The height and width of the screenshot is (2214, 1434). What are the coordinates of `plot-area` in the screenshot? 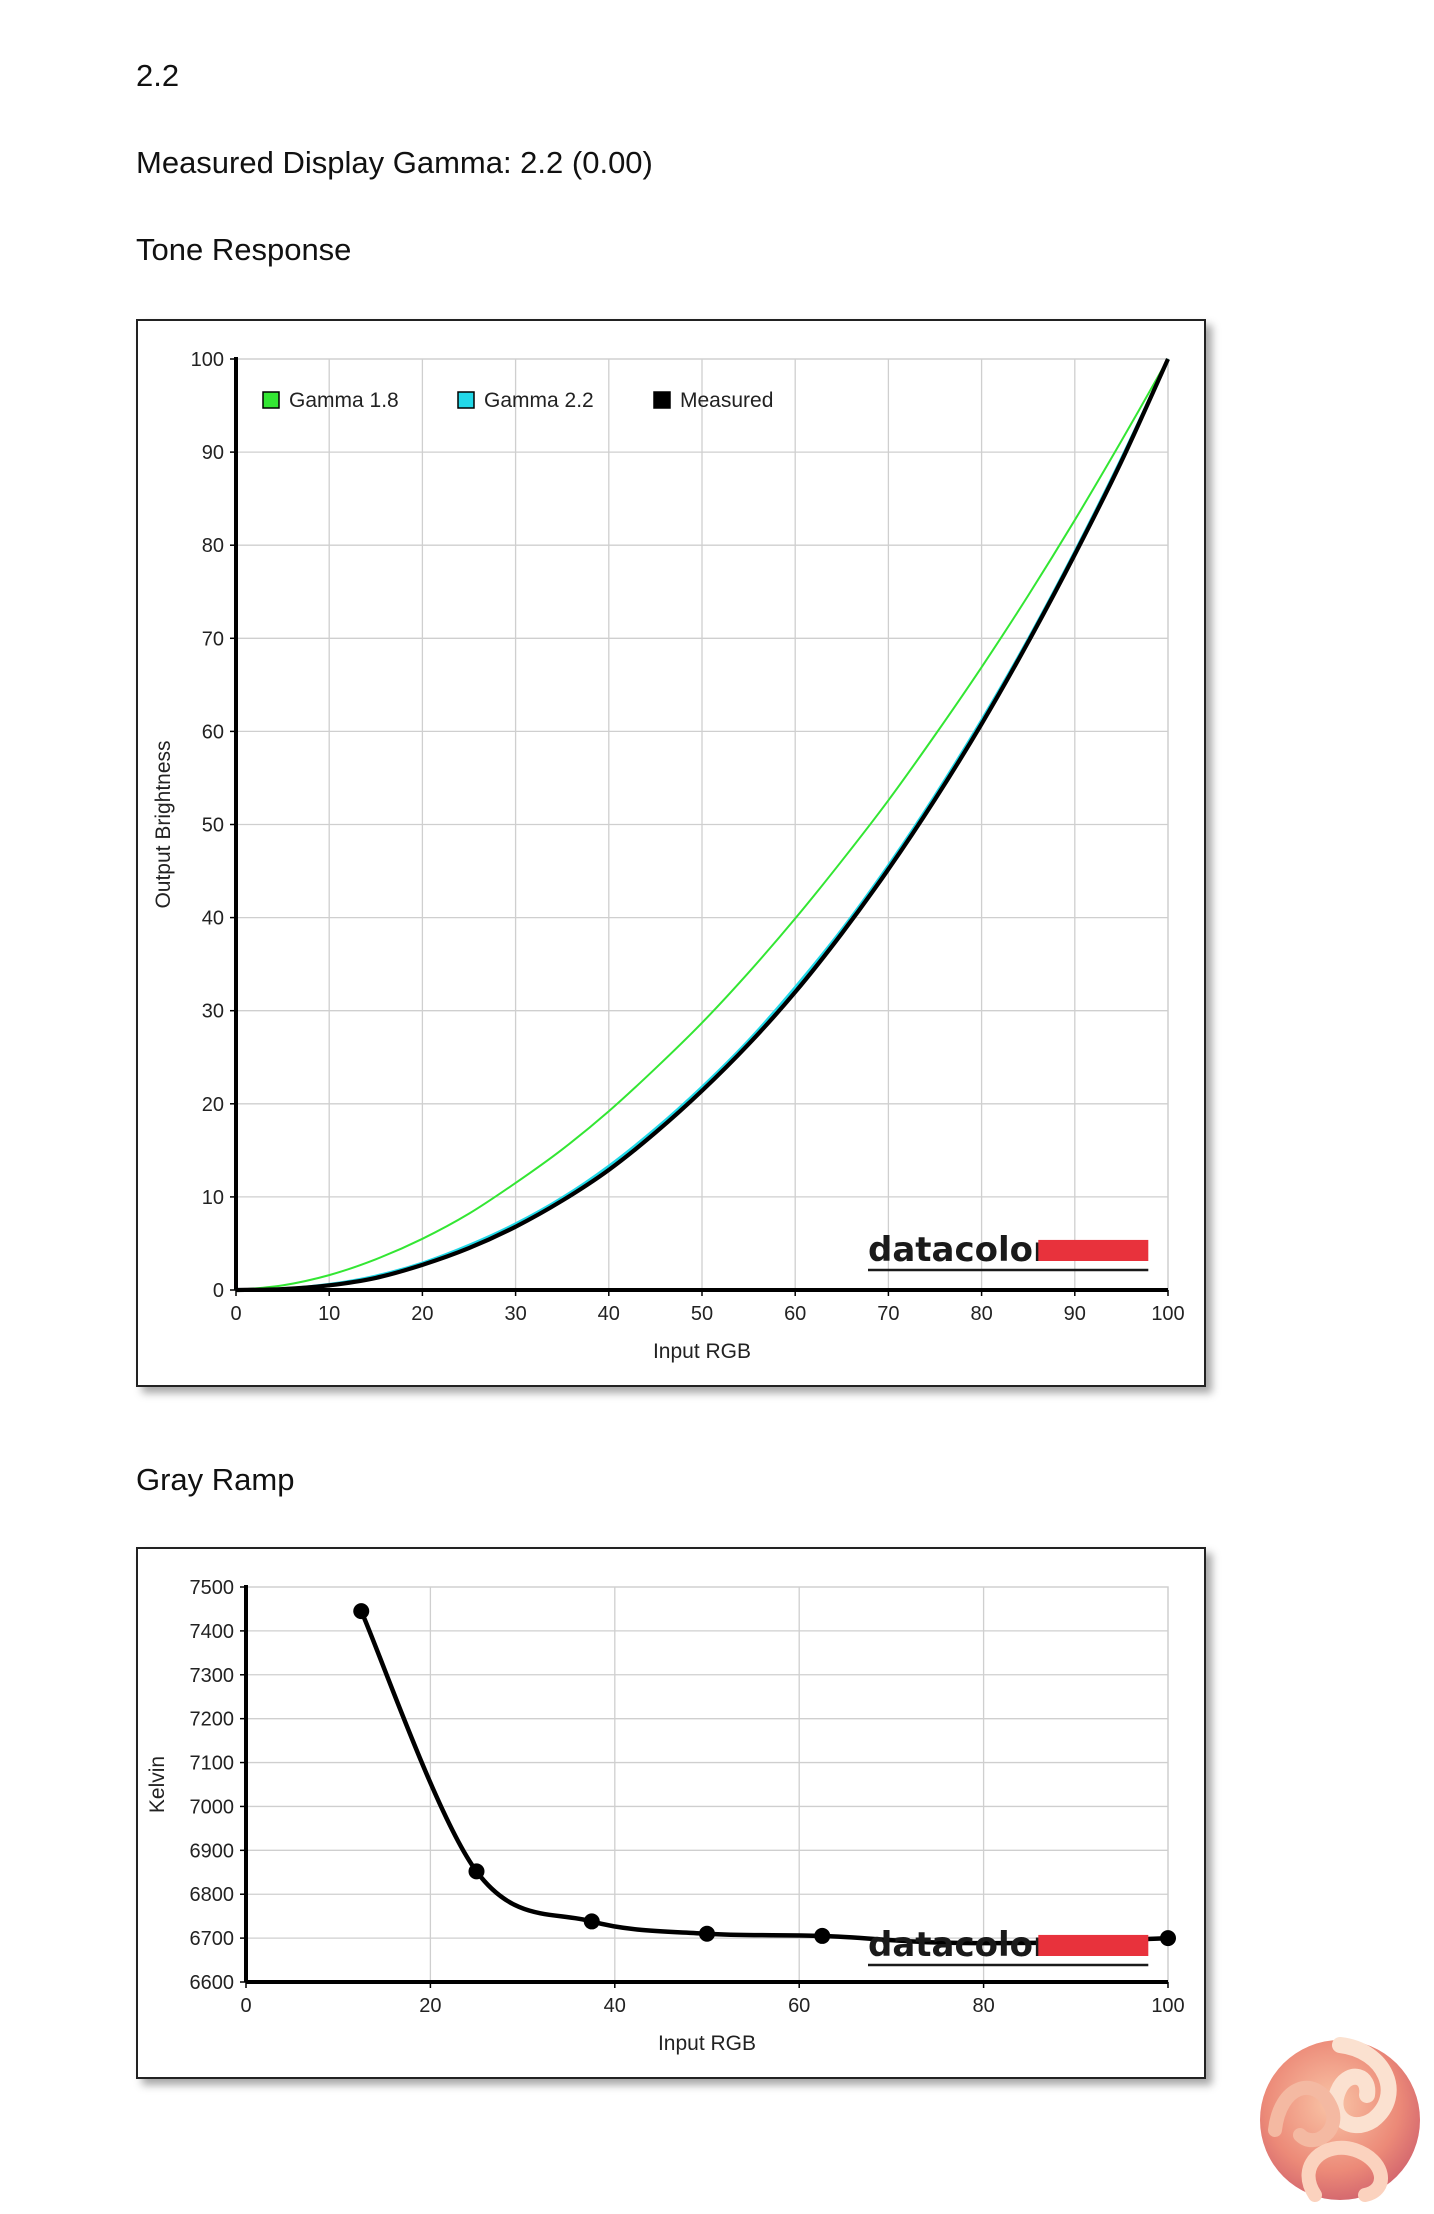 It's located at (707, 1784).